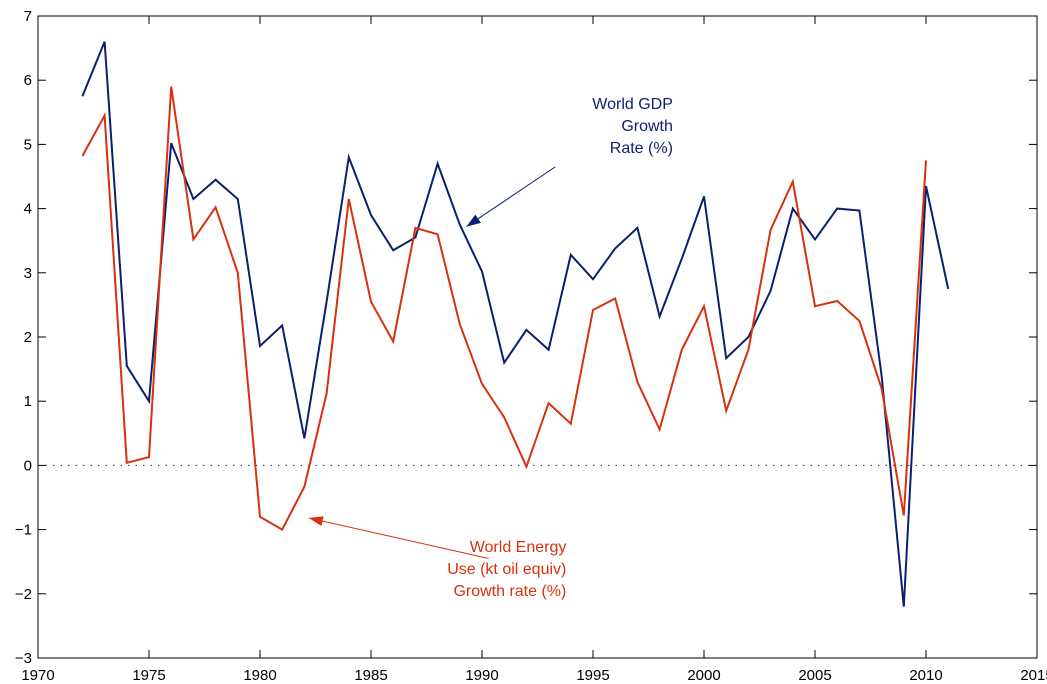 This screenshot has width=1047, height=684. Describe the element at coordinates (592, 675) in the screenshot. I see `x-tick-label: 1995` at that location.